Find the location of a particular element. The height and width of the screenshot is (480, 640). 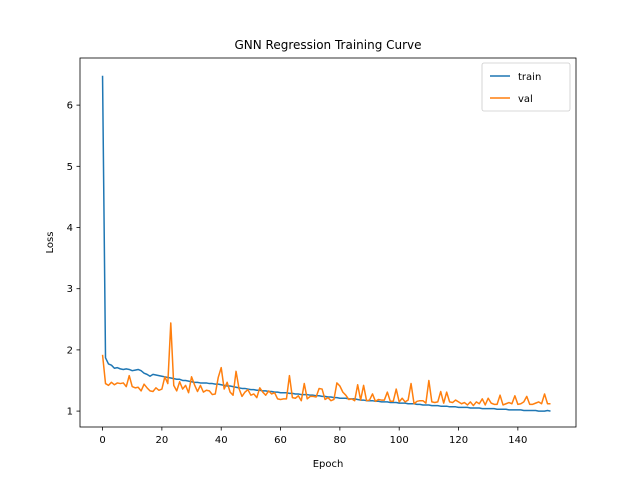

x-tick-label: 80 is located at coordinates (339, 440).